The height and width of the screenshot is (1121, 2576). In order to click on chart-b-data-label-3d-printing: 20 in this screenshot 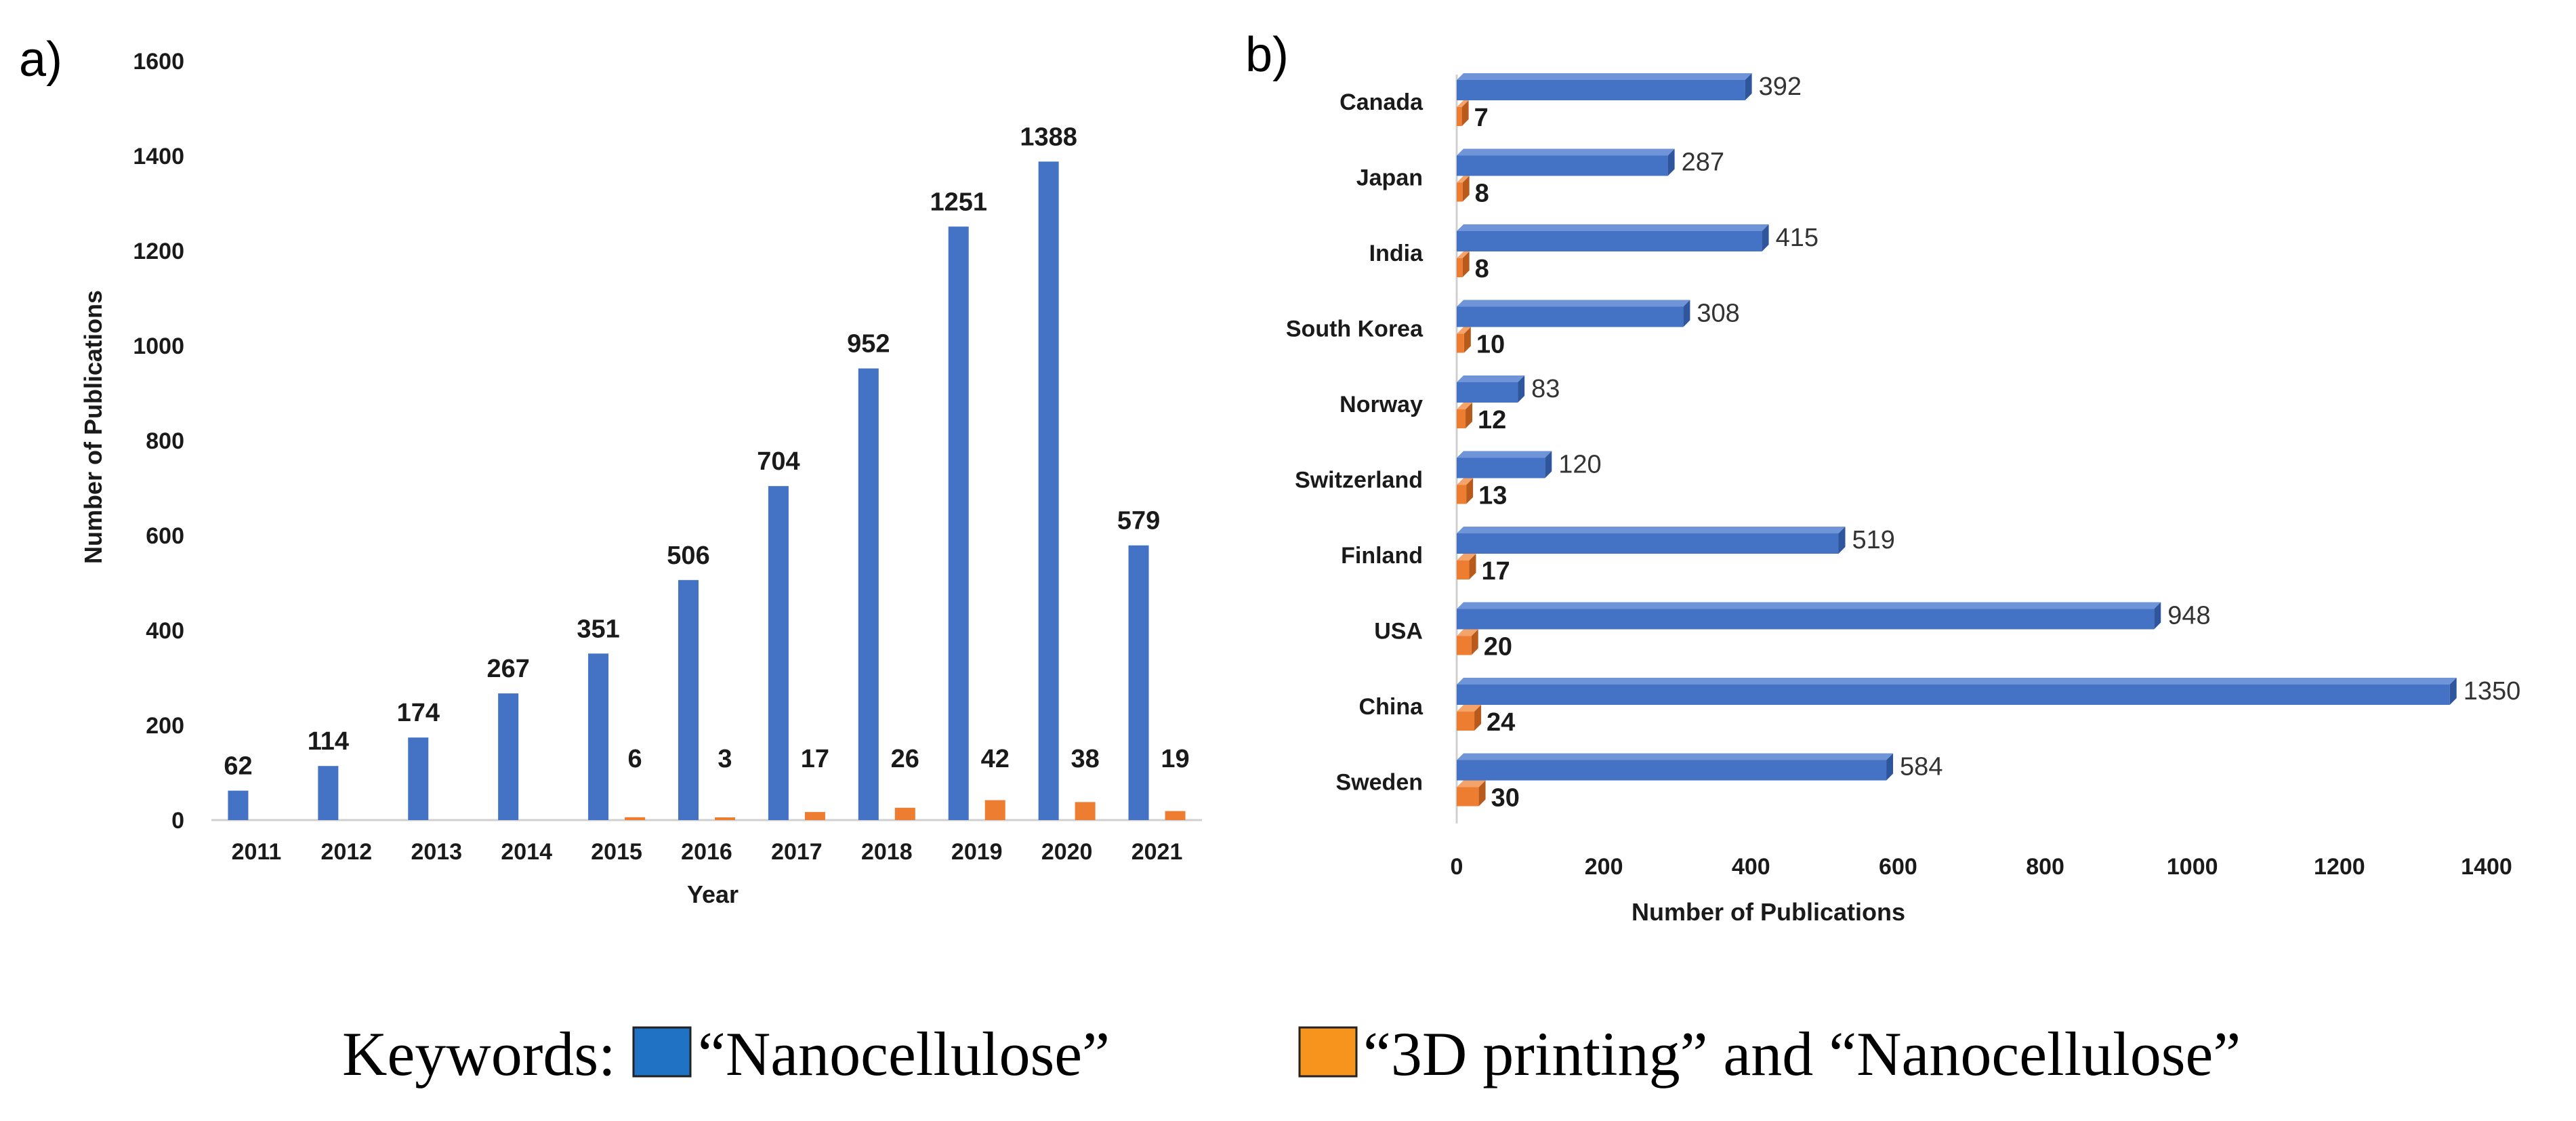, I will do `click(1498, 647)`.